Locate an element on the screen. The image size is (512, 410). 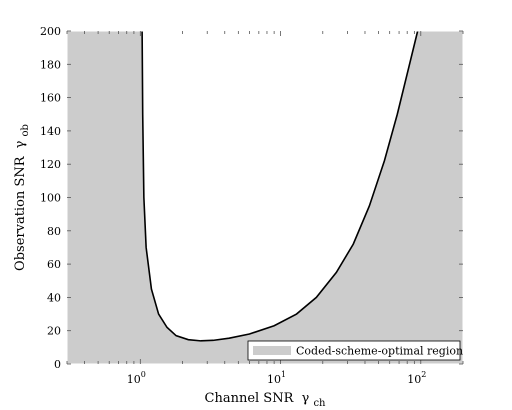
y-axis-label: Observation SNR γ ob is located at coordinates (22, 197).